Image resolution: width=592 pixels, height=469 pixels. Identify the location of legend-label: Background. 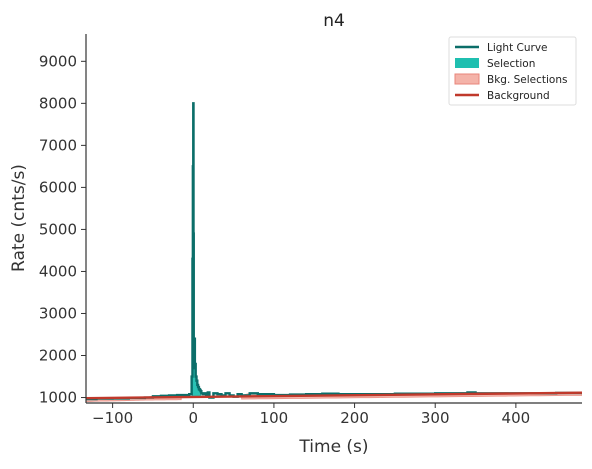
(518, 96).